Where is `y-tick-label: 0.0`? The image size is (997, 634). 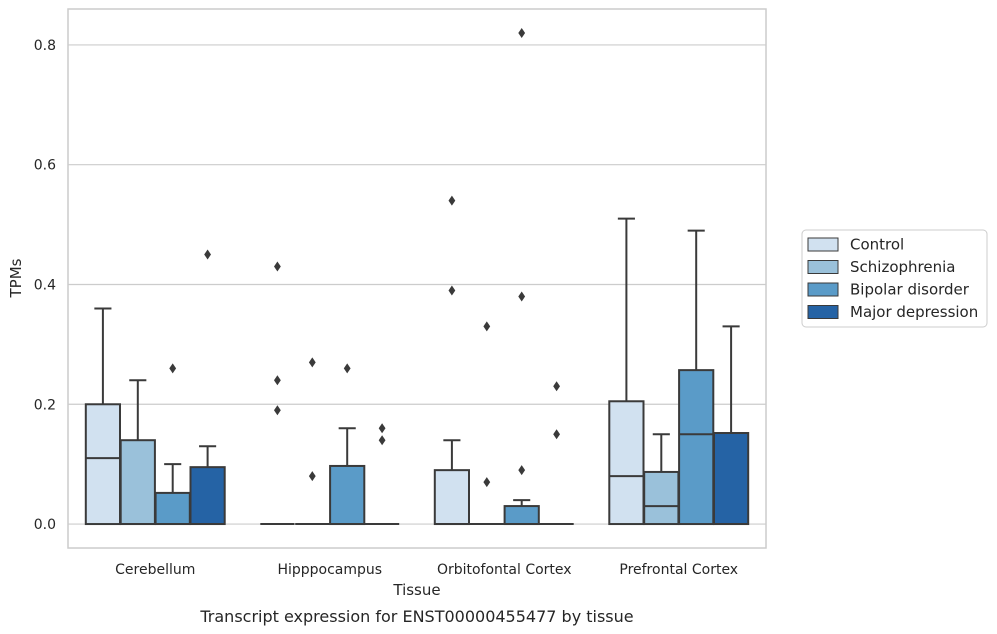 y-tick-label: 0.0 is located at coordinates (45, 525).